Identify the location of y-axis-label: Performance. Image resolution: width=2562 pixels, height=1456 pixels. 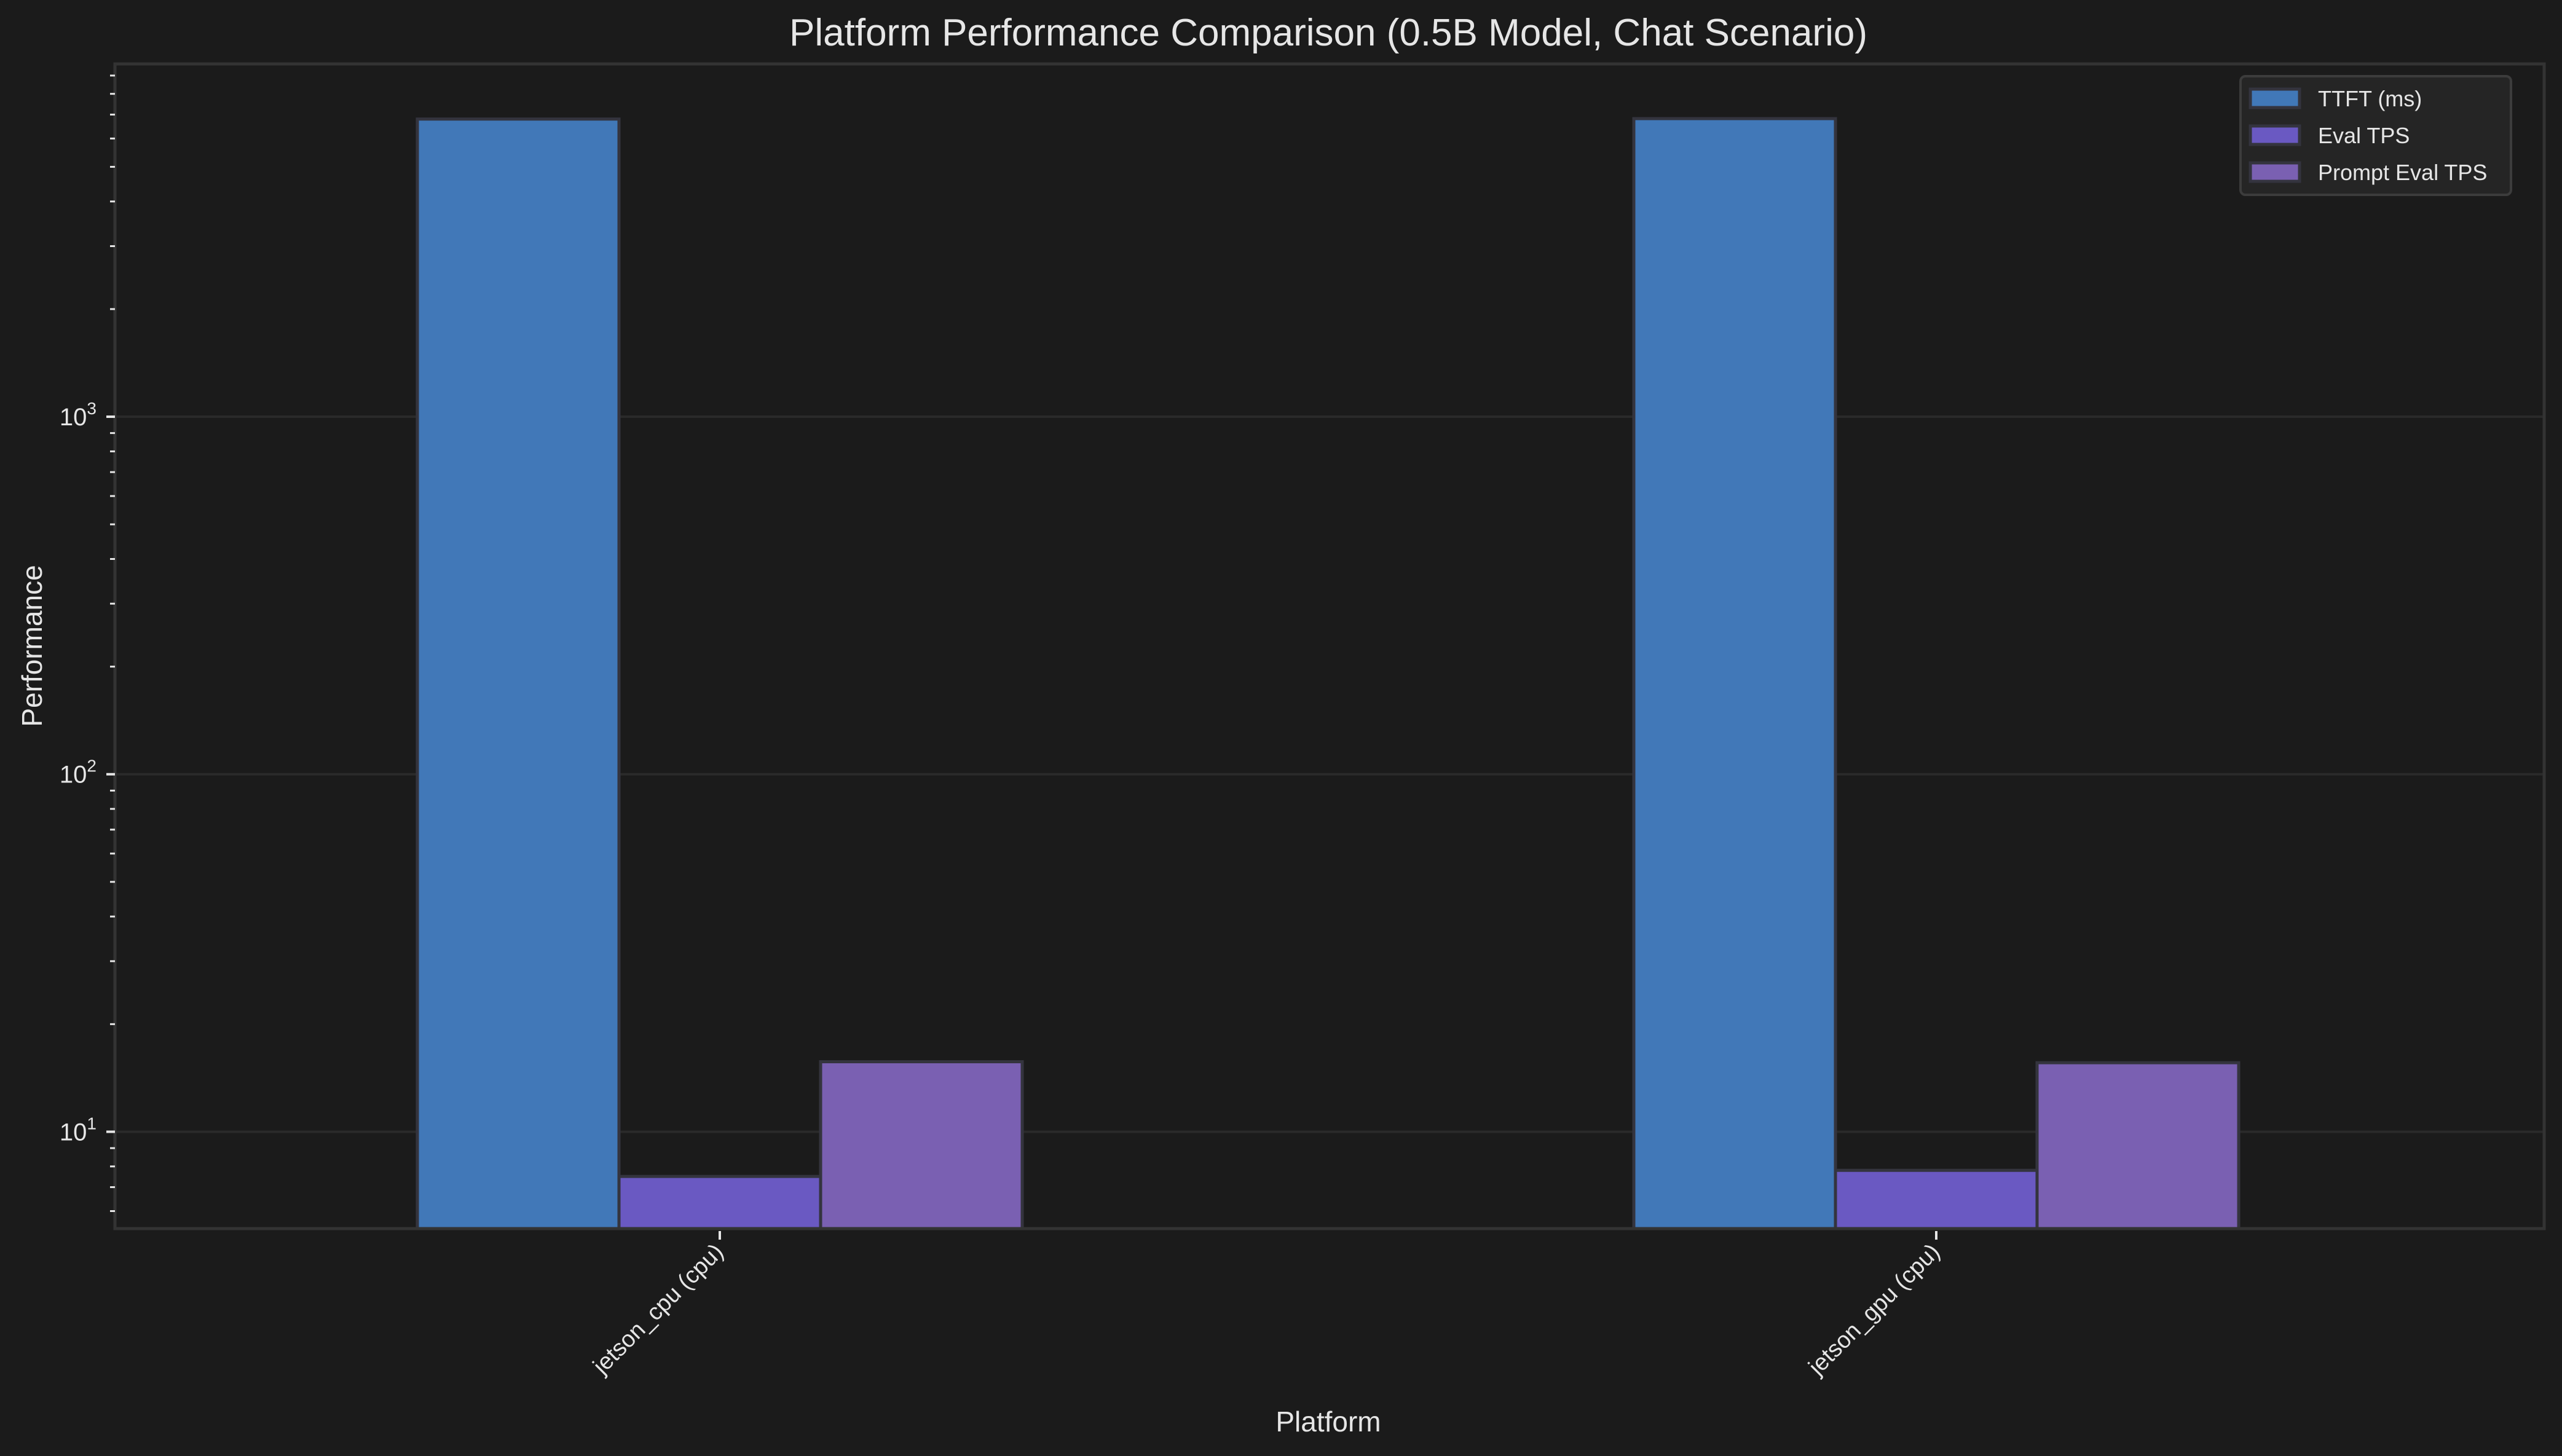
(32, 645).